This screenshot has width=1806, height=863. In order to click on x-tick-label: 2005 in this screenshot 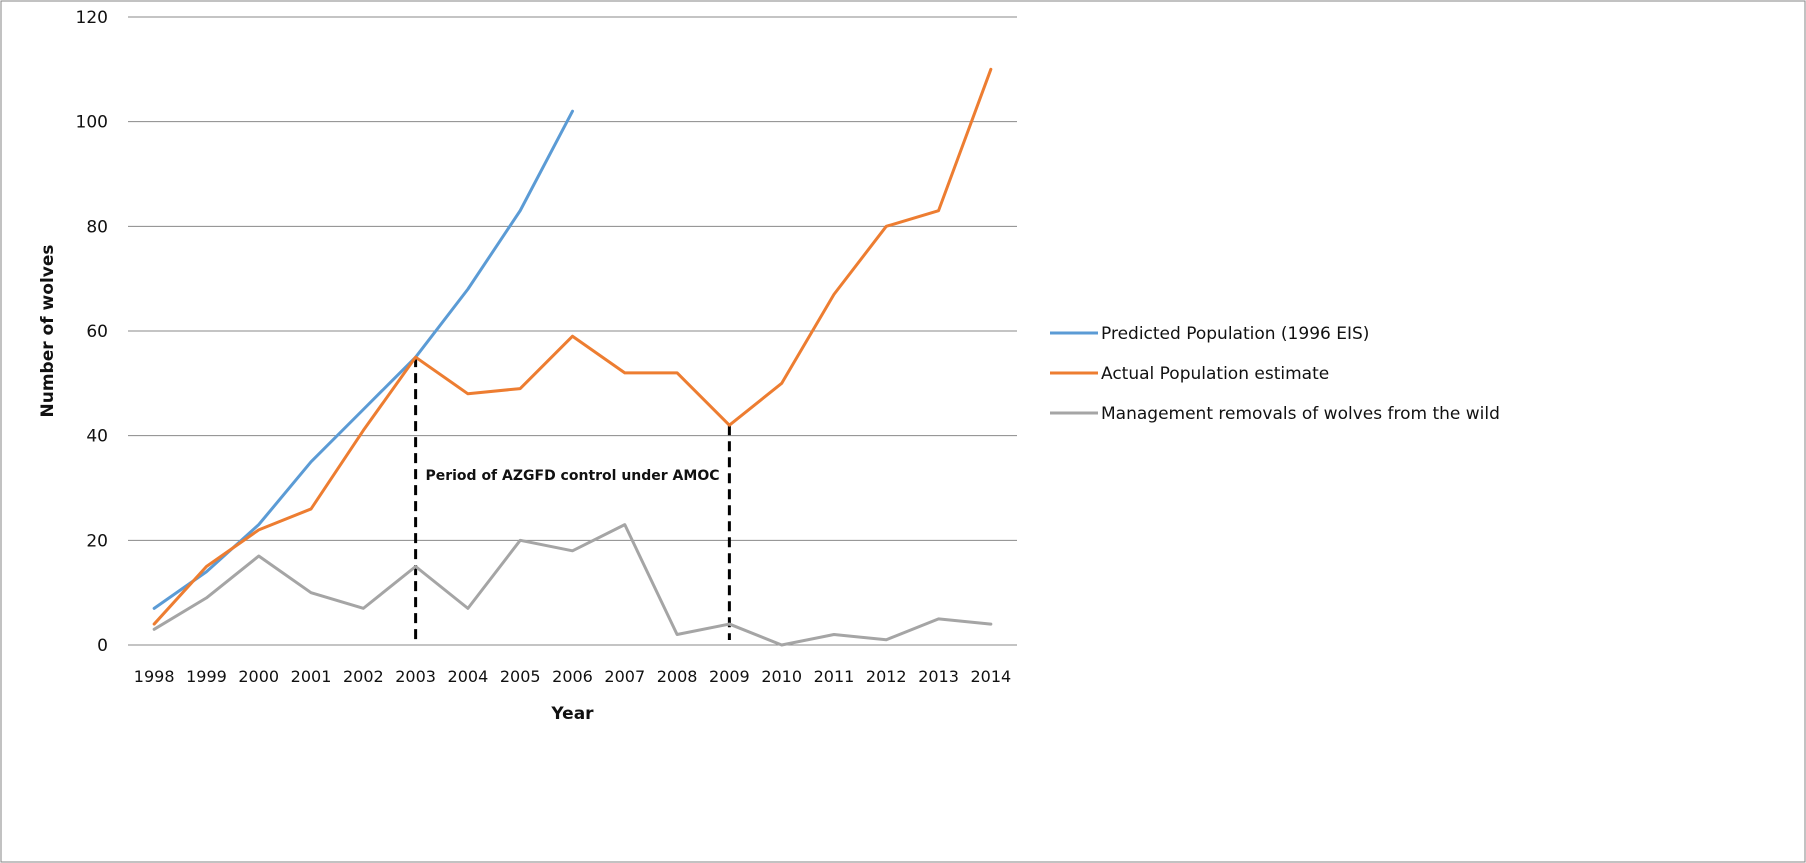, I will do `click(520, 676)`.